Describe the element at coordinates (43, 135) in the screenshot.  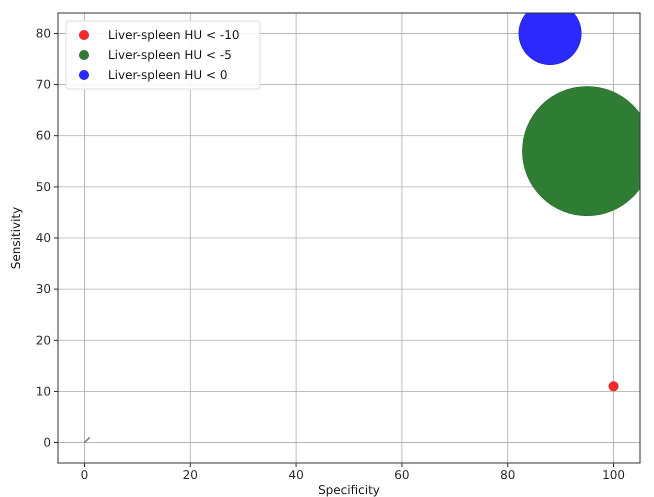
I see `y-tick-label: 60` at that location.